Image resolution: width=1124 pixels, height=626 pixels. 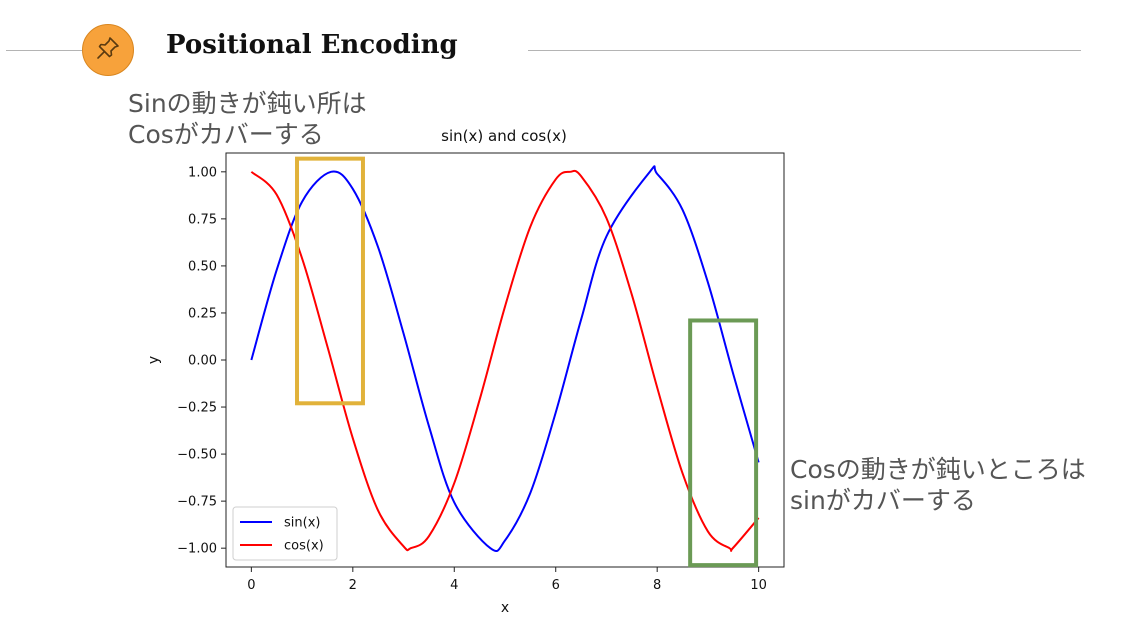 I want to click on legend-label: cos(x), so click(x=304, y=546).